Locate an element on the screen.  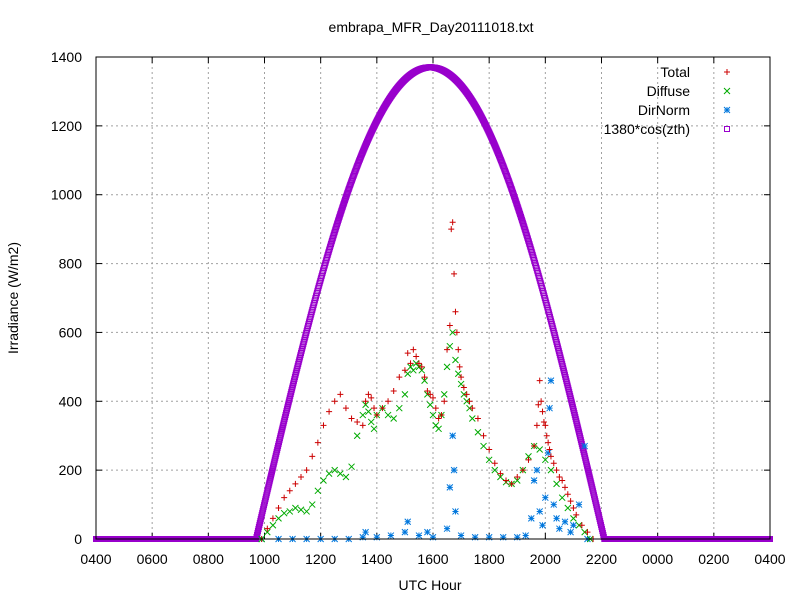
x-tick-label: 1600 is located at coordinates (432, 559).